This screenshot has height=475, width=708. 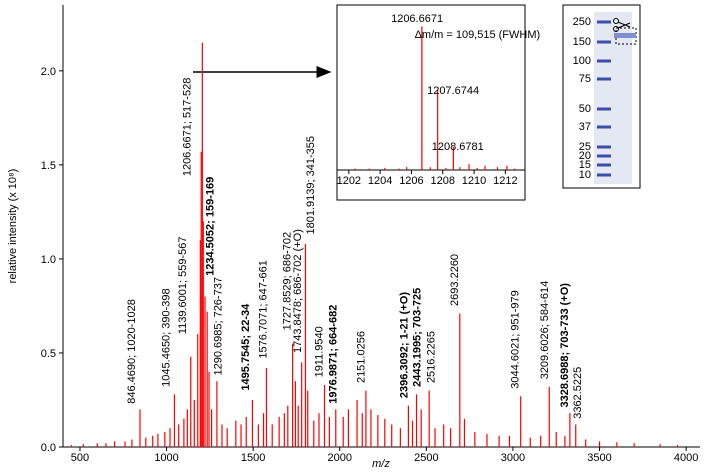 What do you see at coordinates (253, 458) in the screenshot?
I see `x-tick-label: 1500` at bounding box center [253, 458].